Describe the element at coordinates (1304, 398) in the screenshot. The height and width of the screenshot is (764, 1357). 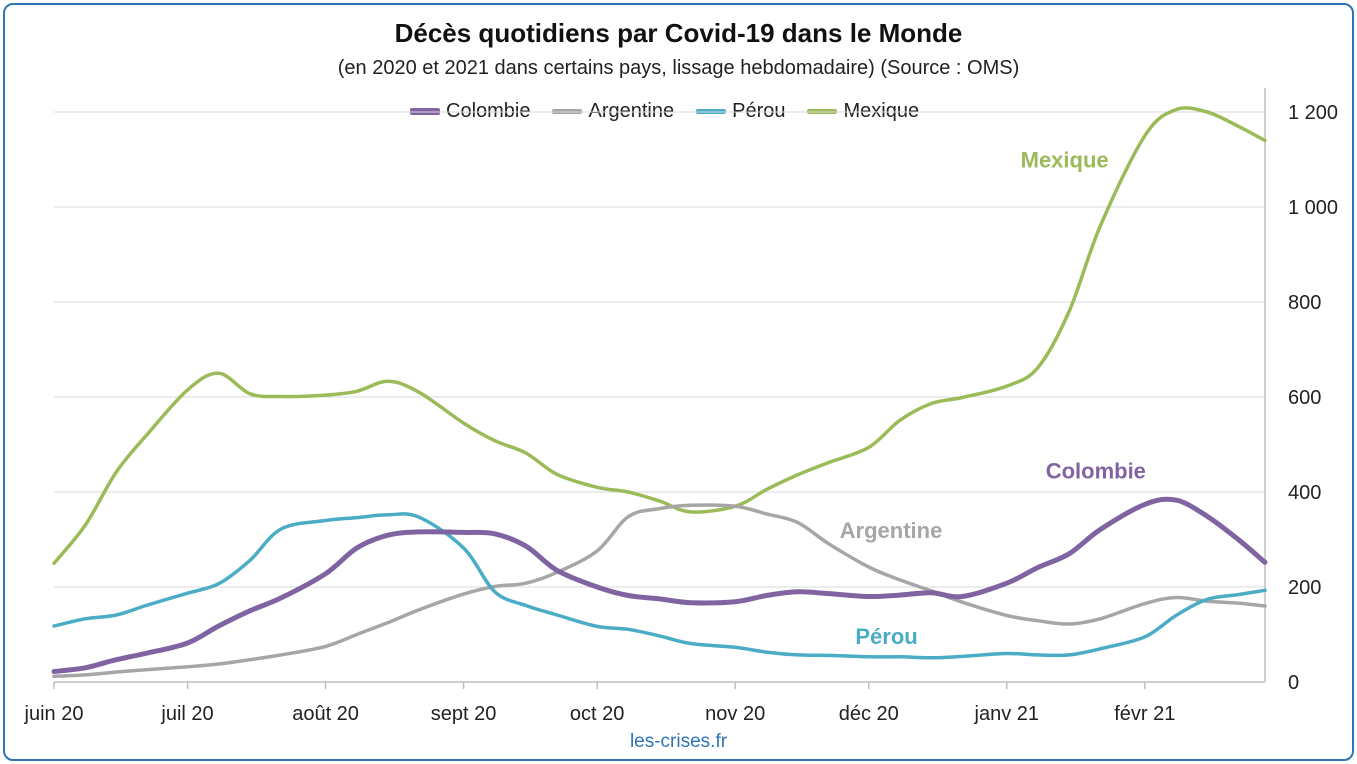
I see `y-tick-label: 600` at that location.